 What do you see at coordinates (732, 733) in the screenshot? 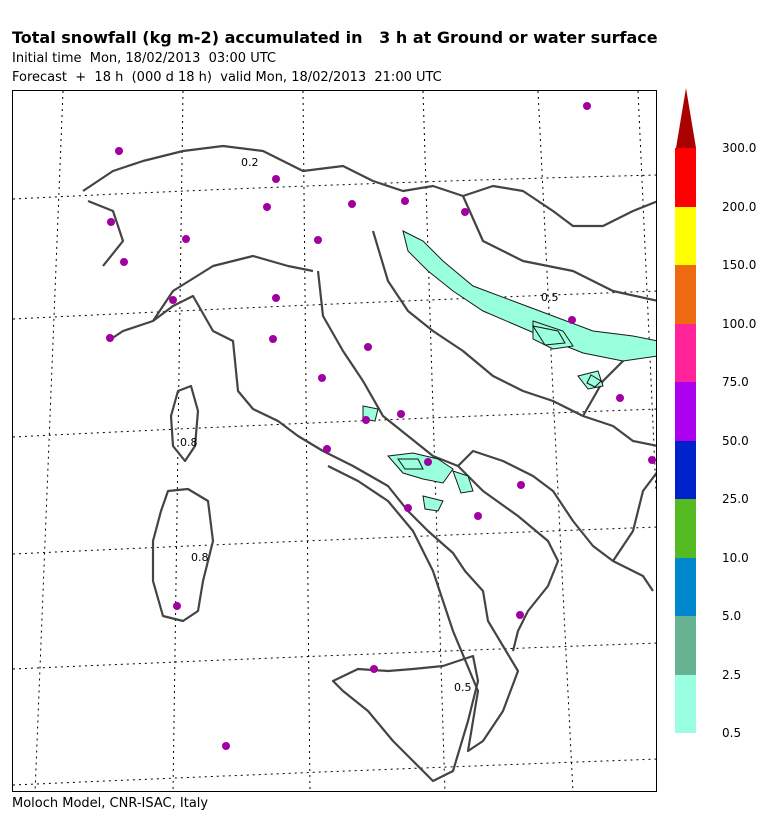
I see `legend-label: 0.5` at bounding box center [732, 733].